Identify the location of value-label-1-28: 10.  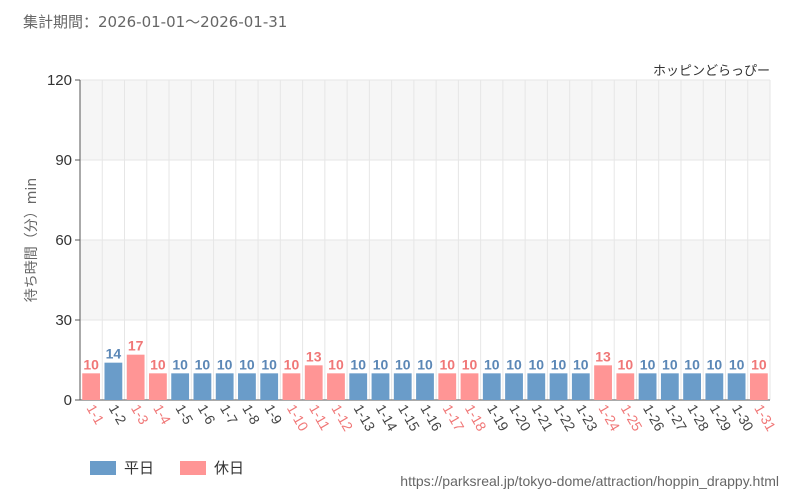
(692, 364).